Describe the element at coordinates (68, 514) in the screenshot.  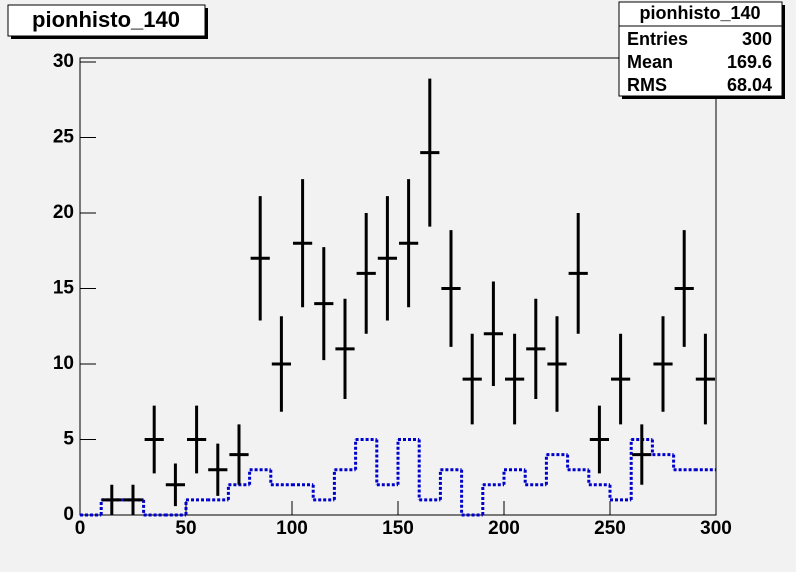
I see `y-tick-label: 0` at that location.